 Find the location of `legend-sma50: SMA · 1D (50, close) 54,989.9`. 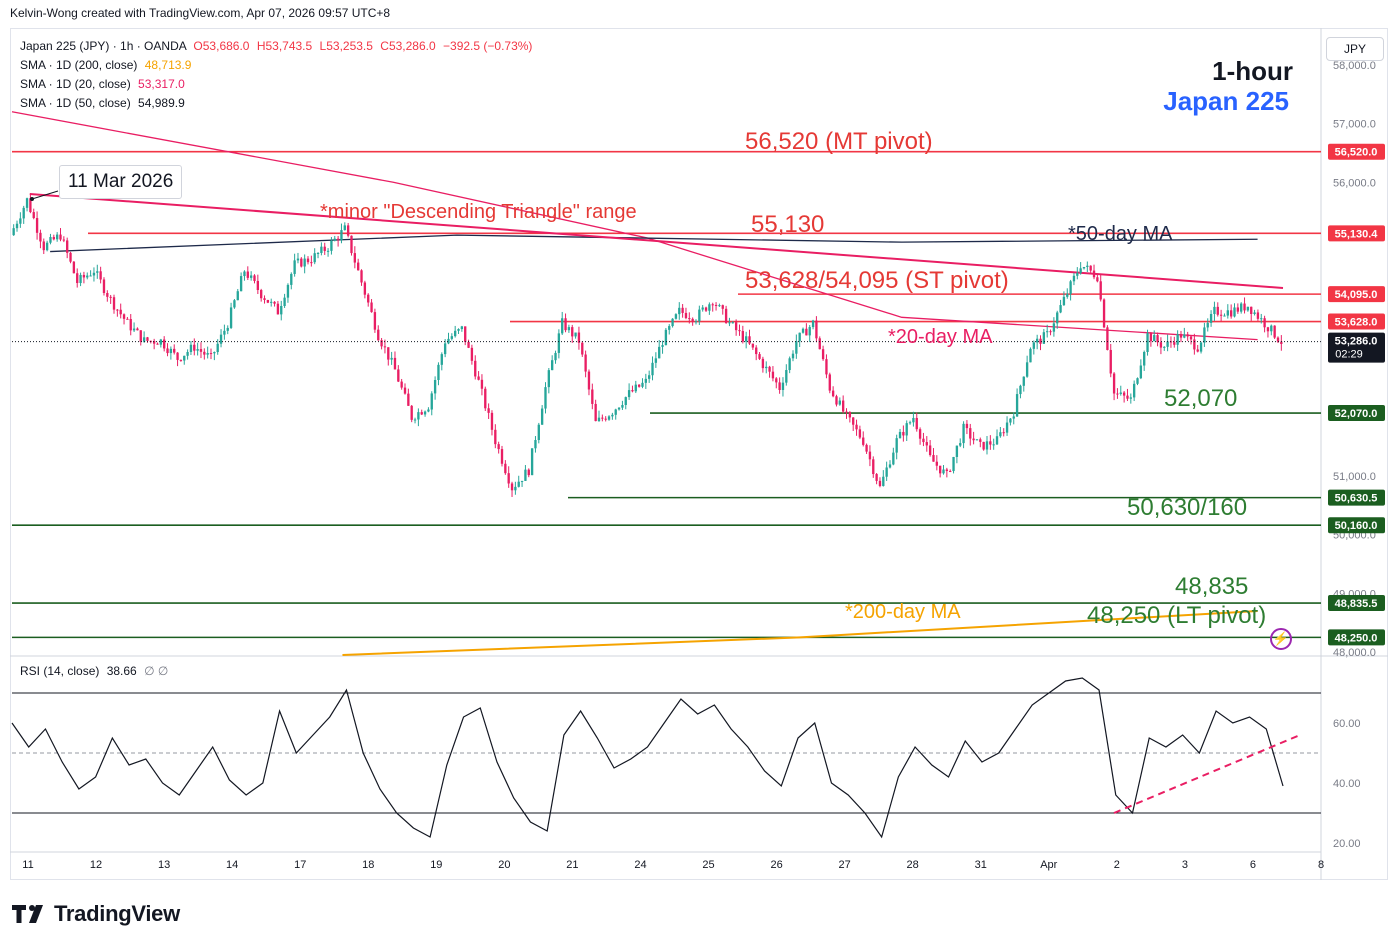

legend-sma50: SMA · 1D (50, close) 54,989.9 is located at coordinates (102, 103).